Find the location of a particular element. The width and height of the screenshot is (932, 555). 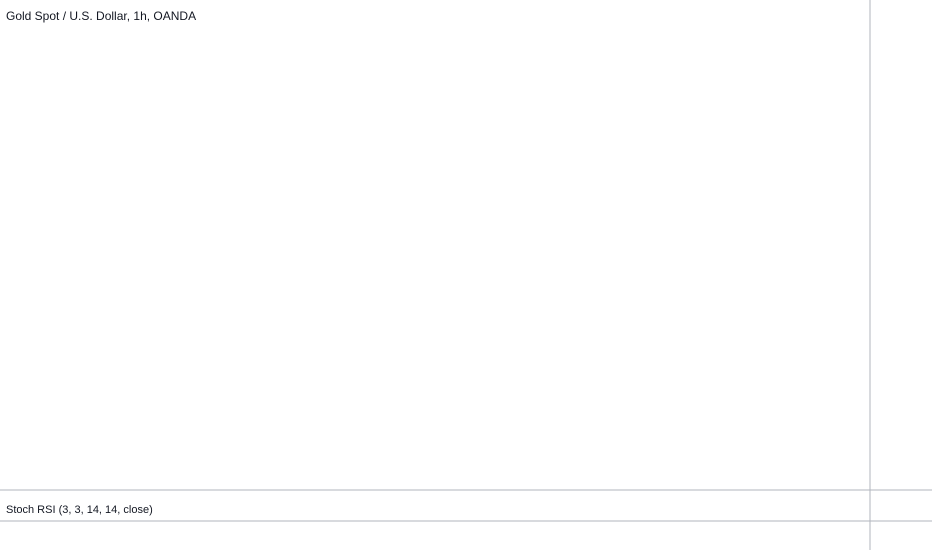

indicator-name: Stoch RSI (3, 3, 14, 14, close) is located at coordinates (79, 510).